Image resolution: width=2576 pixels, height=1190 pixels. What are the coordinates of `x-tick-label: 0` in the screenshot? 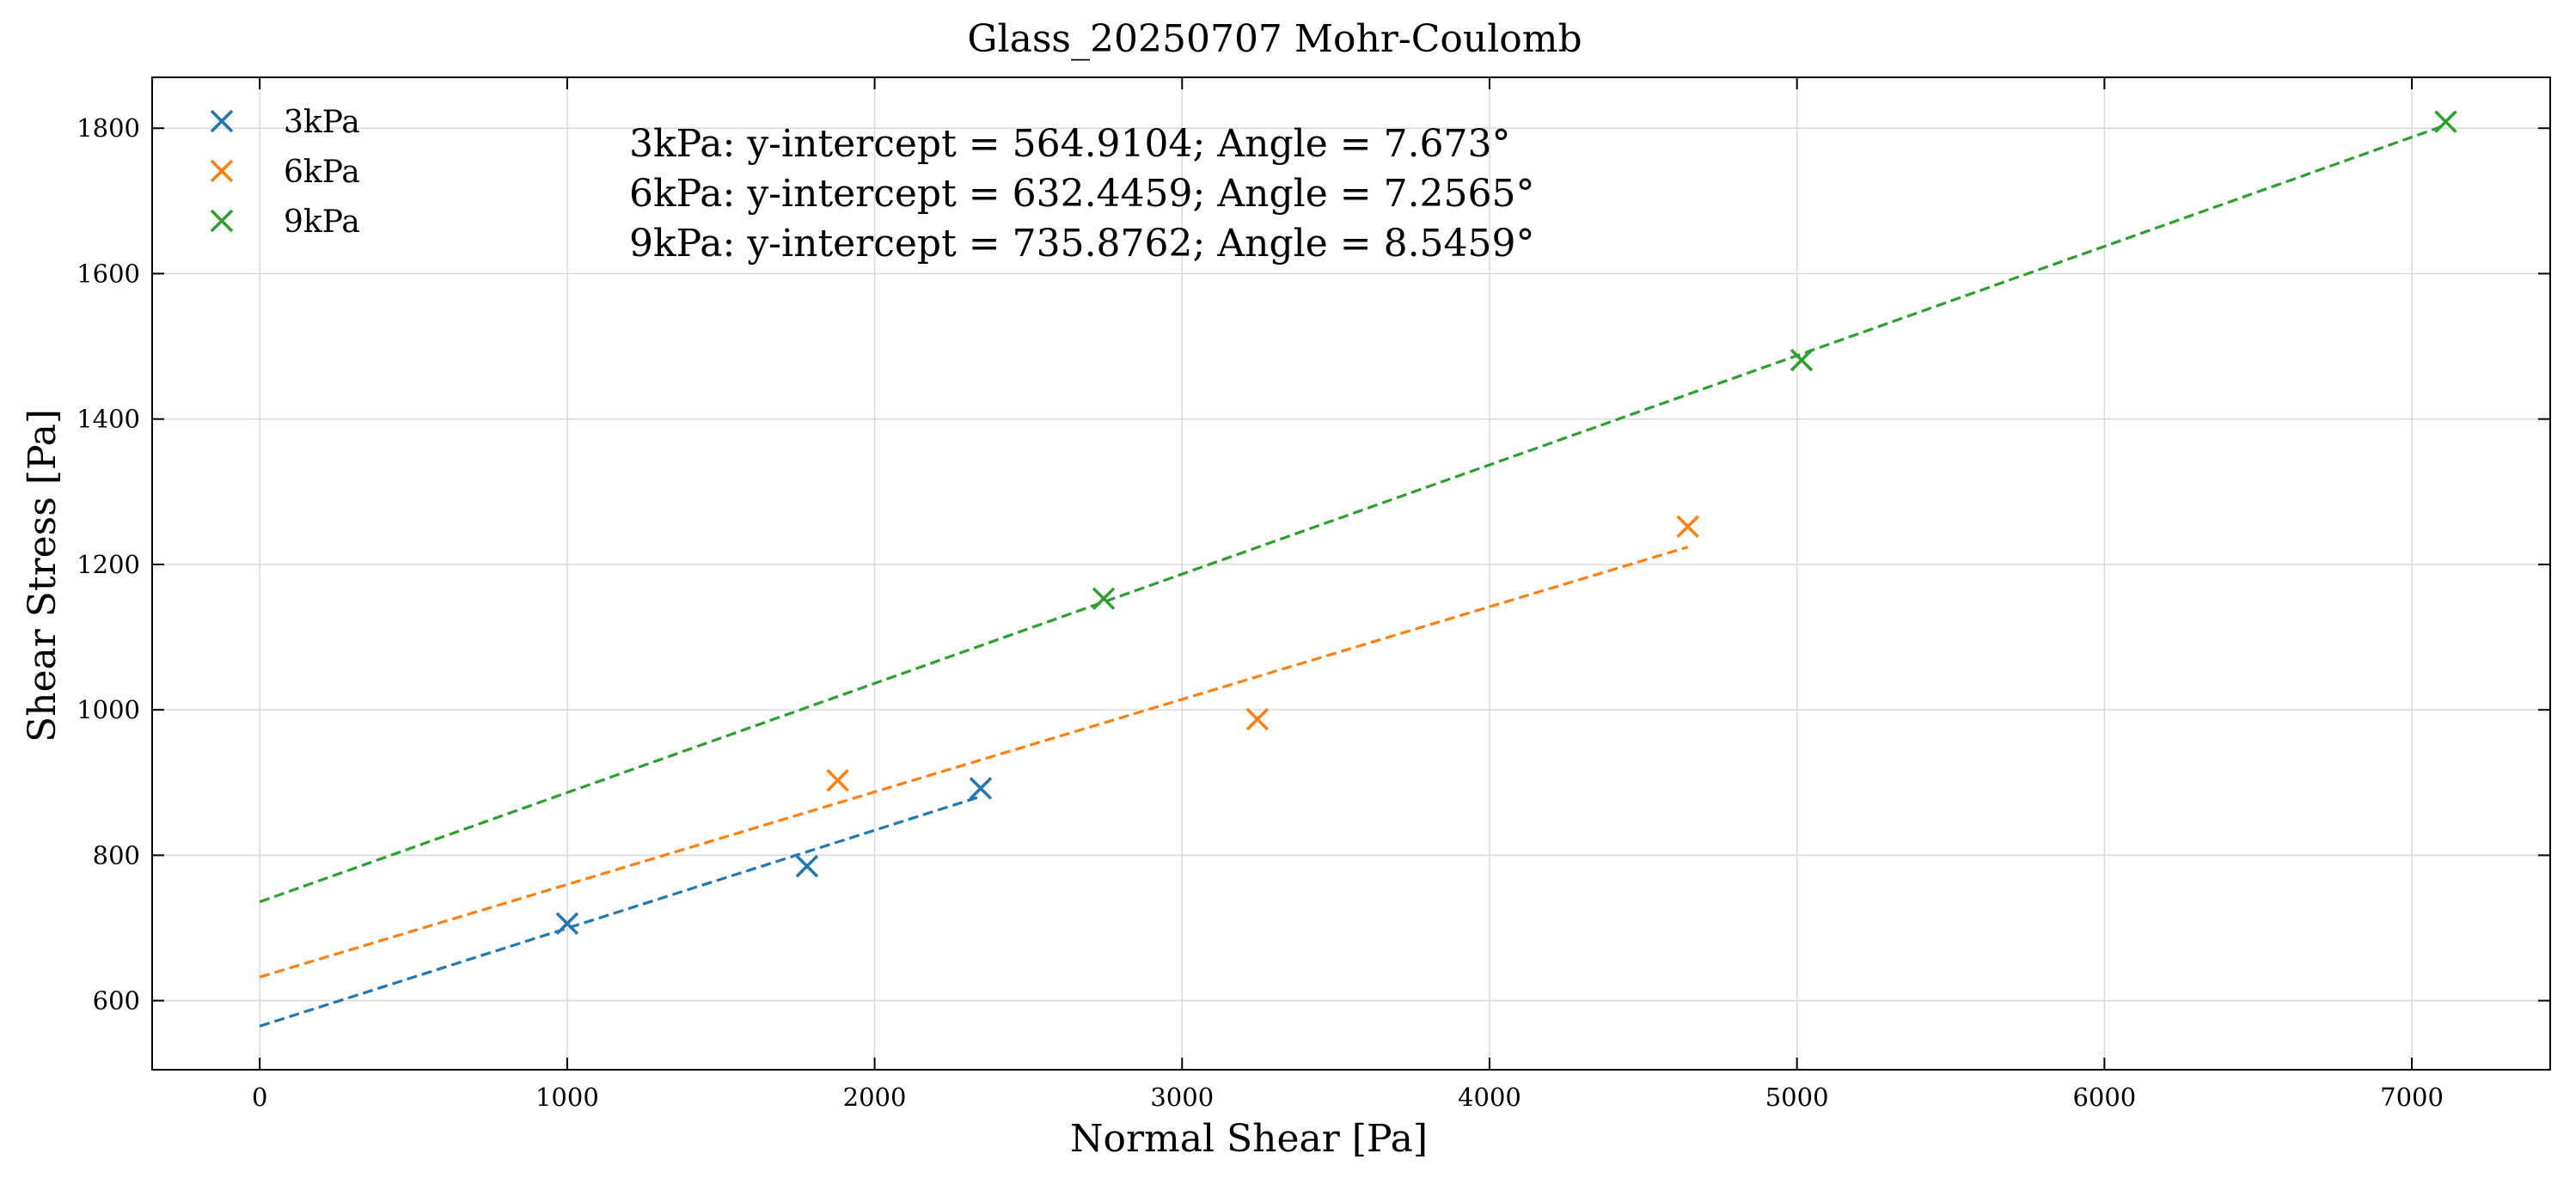 It's located at (259, 1097).